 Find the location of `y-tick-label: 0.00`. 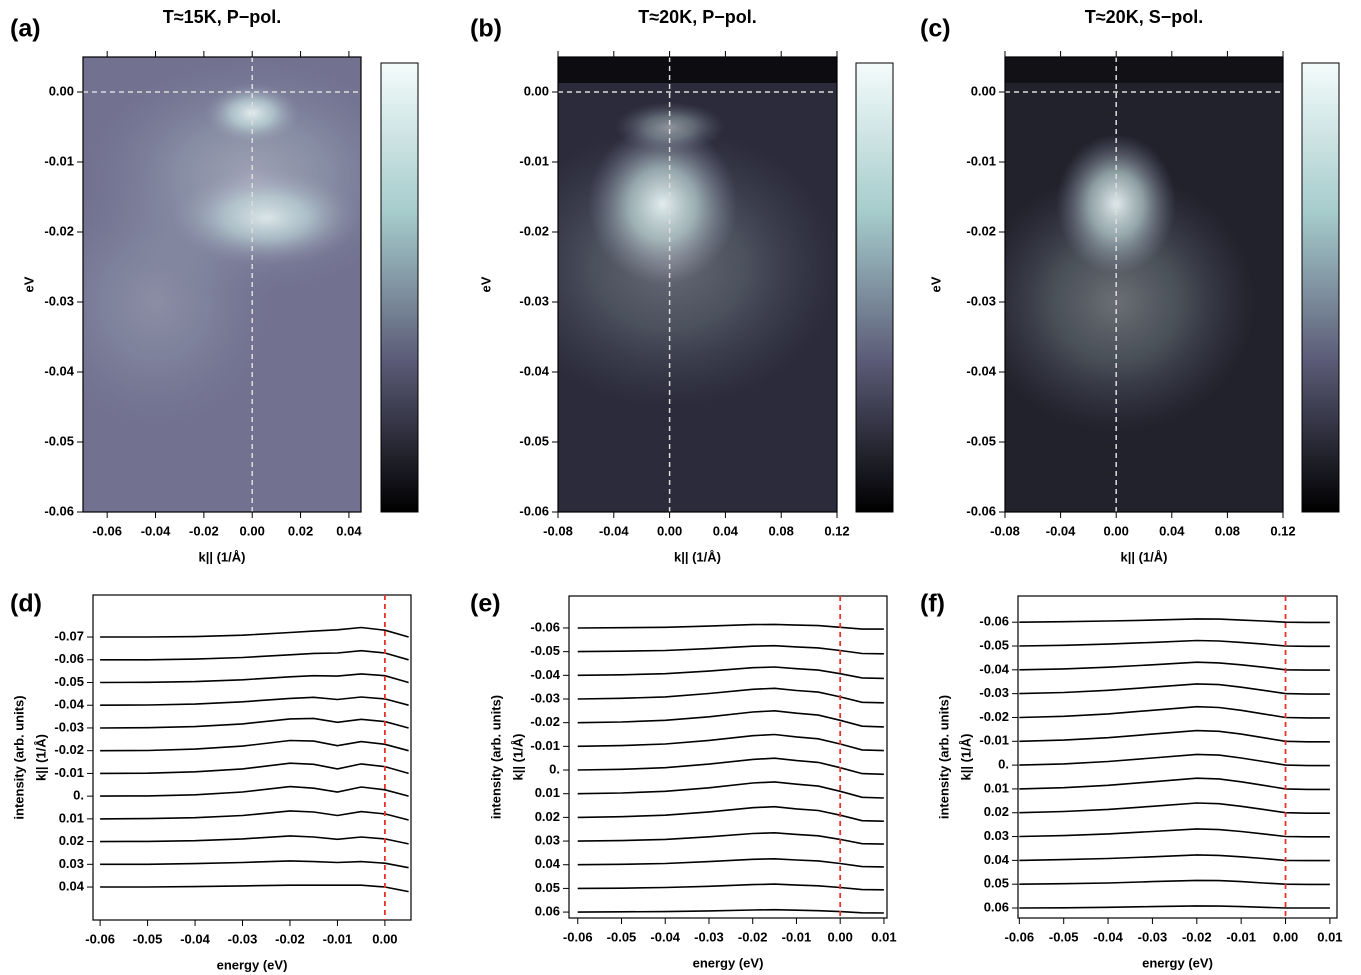

y-tick-label: 0.00 is located at coordinates (536, 90).